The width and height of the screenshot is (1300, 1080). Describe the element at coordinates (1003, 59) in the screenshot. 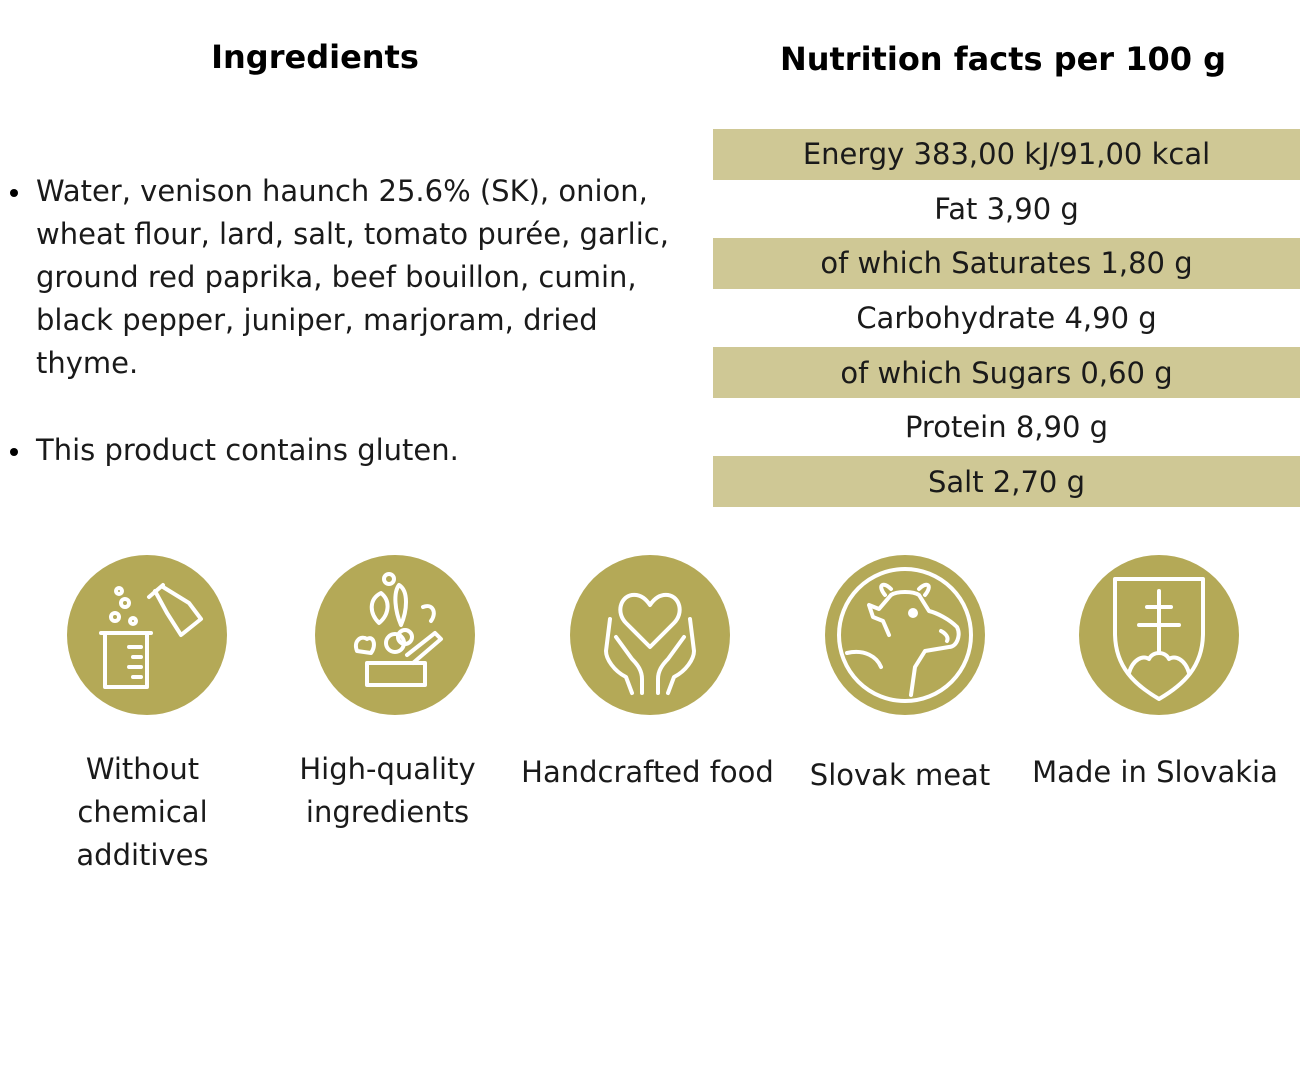

I see `nutrition-title: Nutrition facts per 100 g` at that location.